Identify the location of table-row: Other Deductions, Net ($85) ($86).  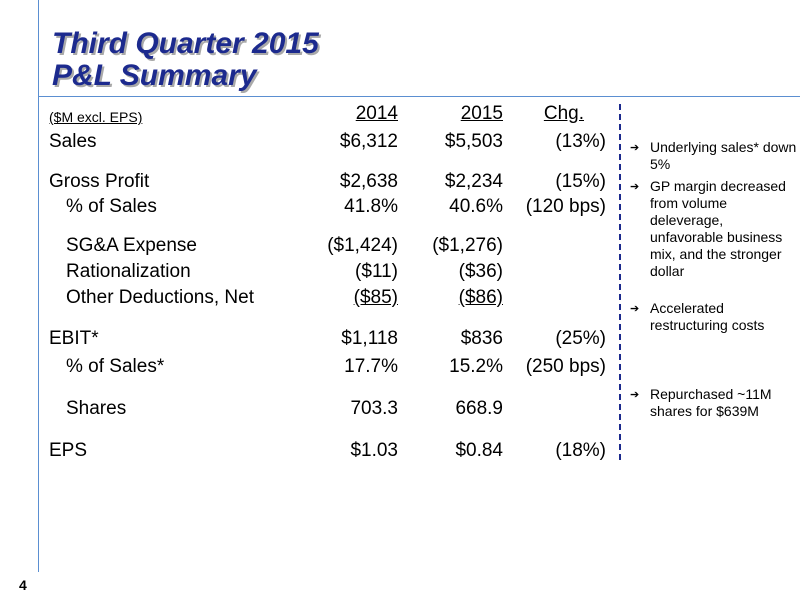
(310, 299).